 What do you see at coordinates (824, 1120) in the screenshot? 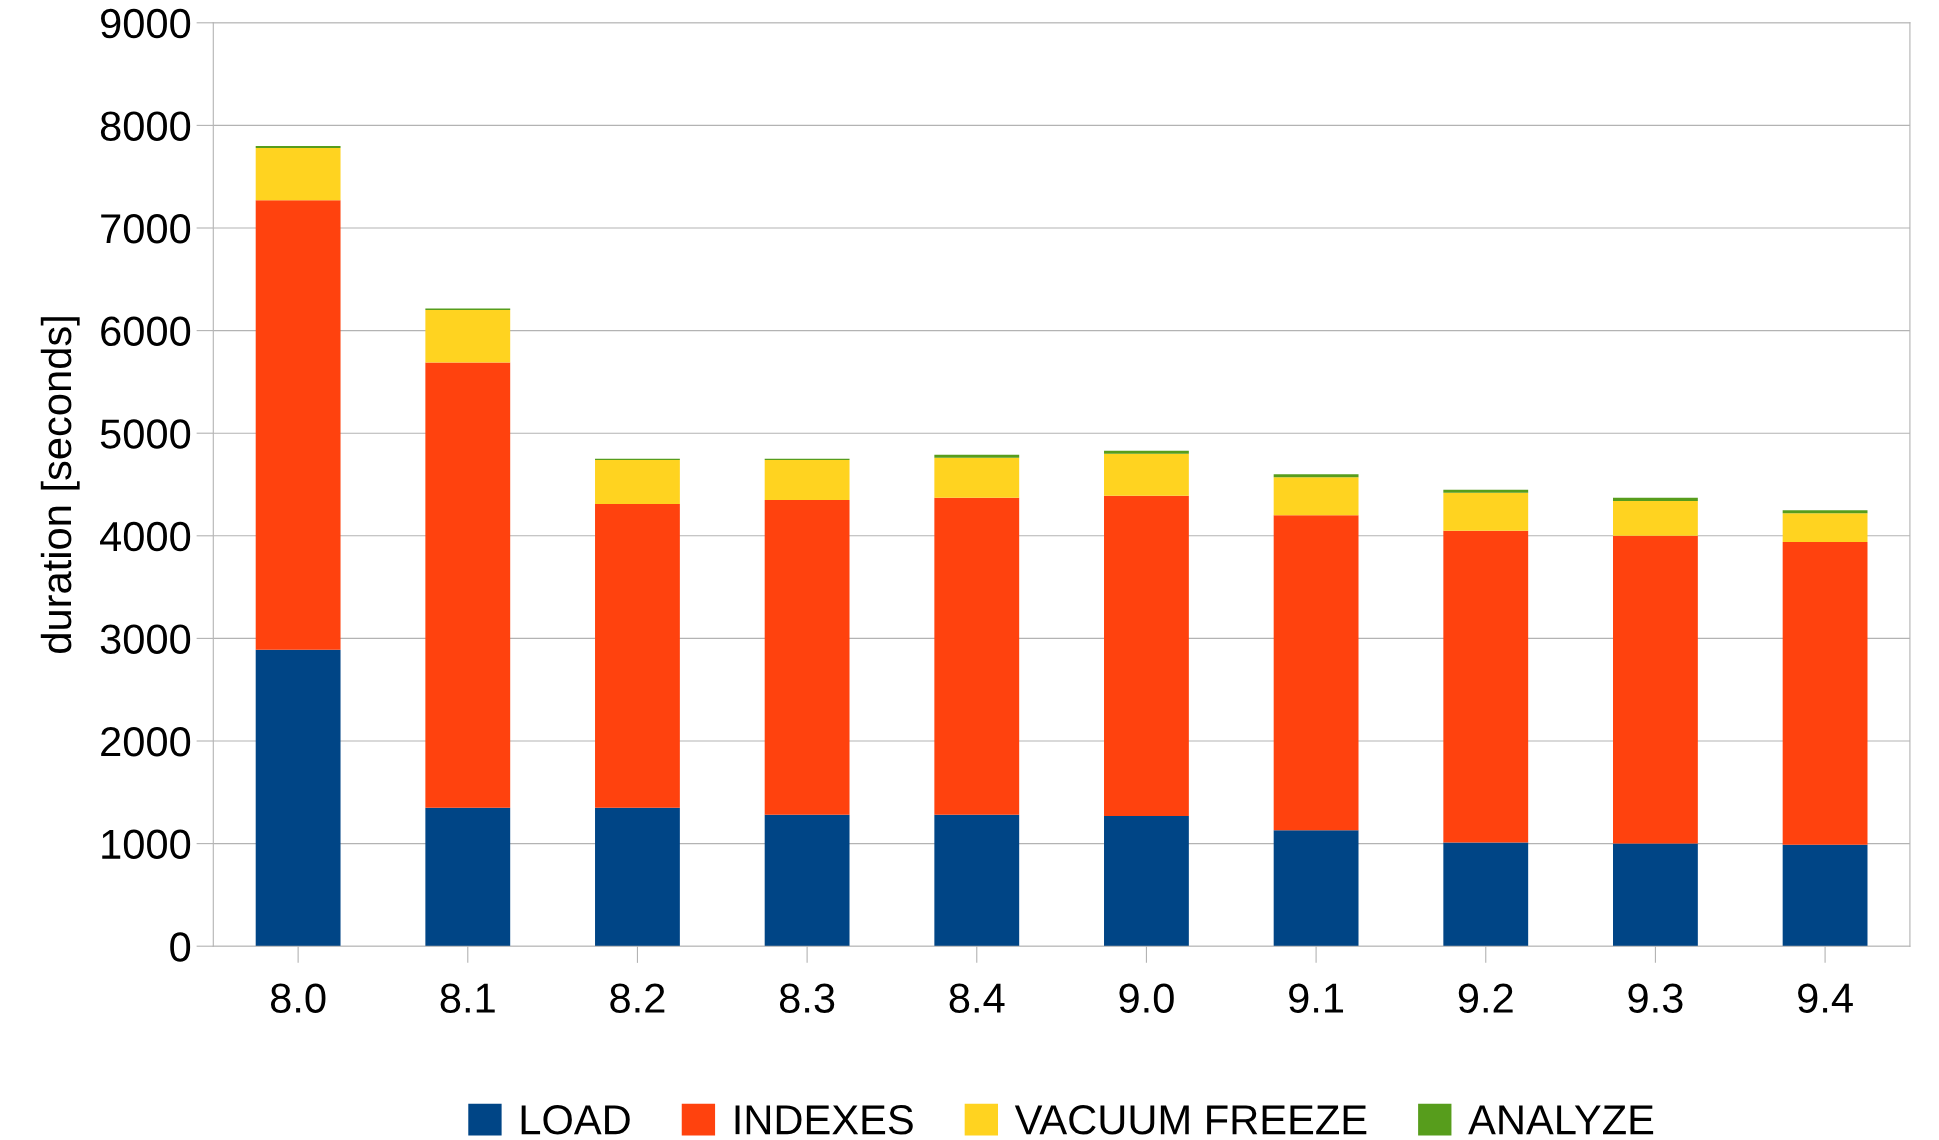
I see `legend-label: INDEXES` at bounding box center [824, 1120].